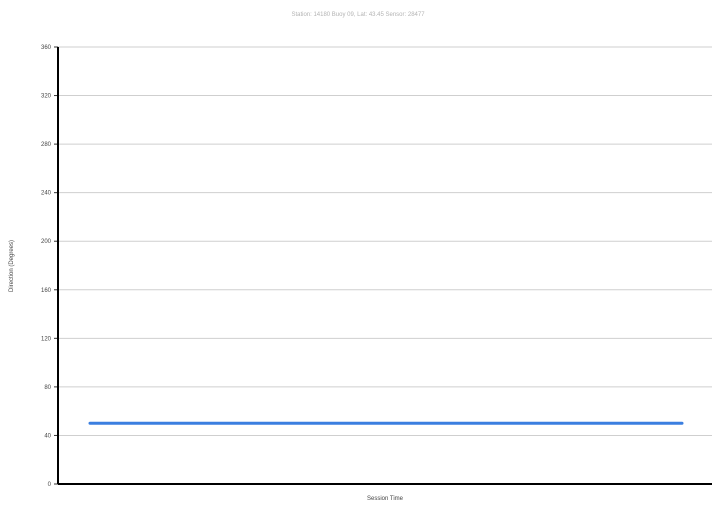 This screenshot has height=506, width=726. What do you see at coordinates (385, 499) in the screenshot?
I see `x-axis-label: Session Time` at bounding box center [385, 499].